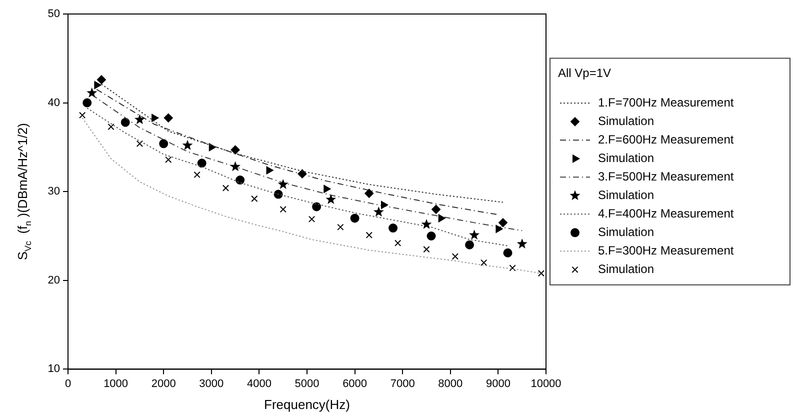  Describe the element at coordinates (666, 139) in the screenshot. I see `legend-label: 2.F=600Hz Measurement` at that location.